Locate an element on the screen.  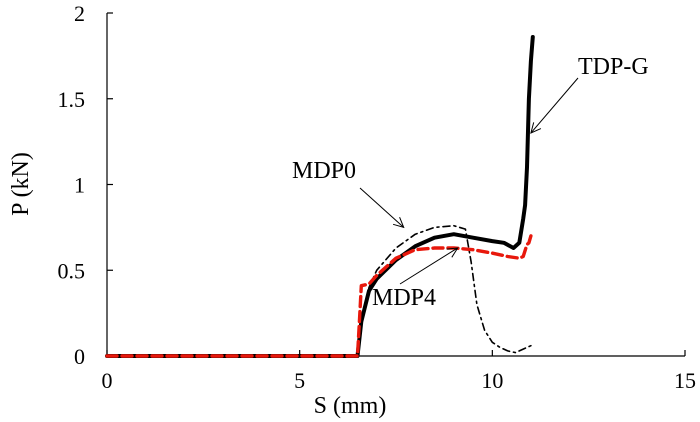
y-tick-label: 1.5 is located at coordinates (72, 99).